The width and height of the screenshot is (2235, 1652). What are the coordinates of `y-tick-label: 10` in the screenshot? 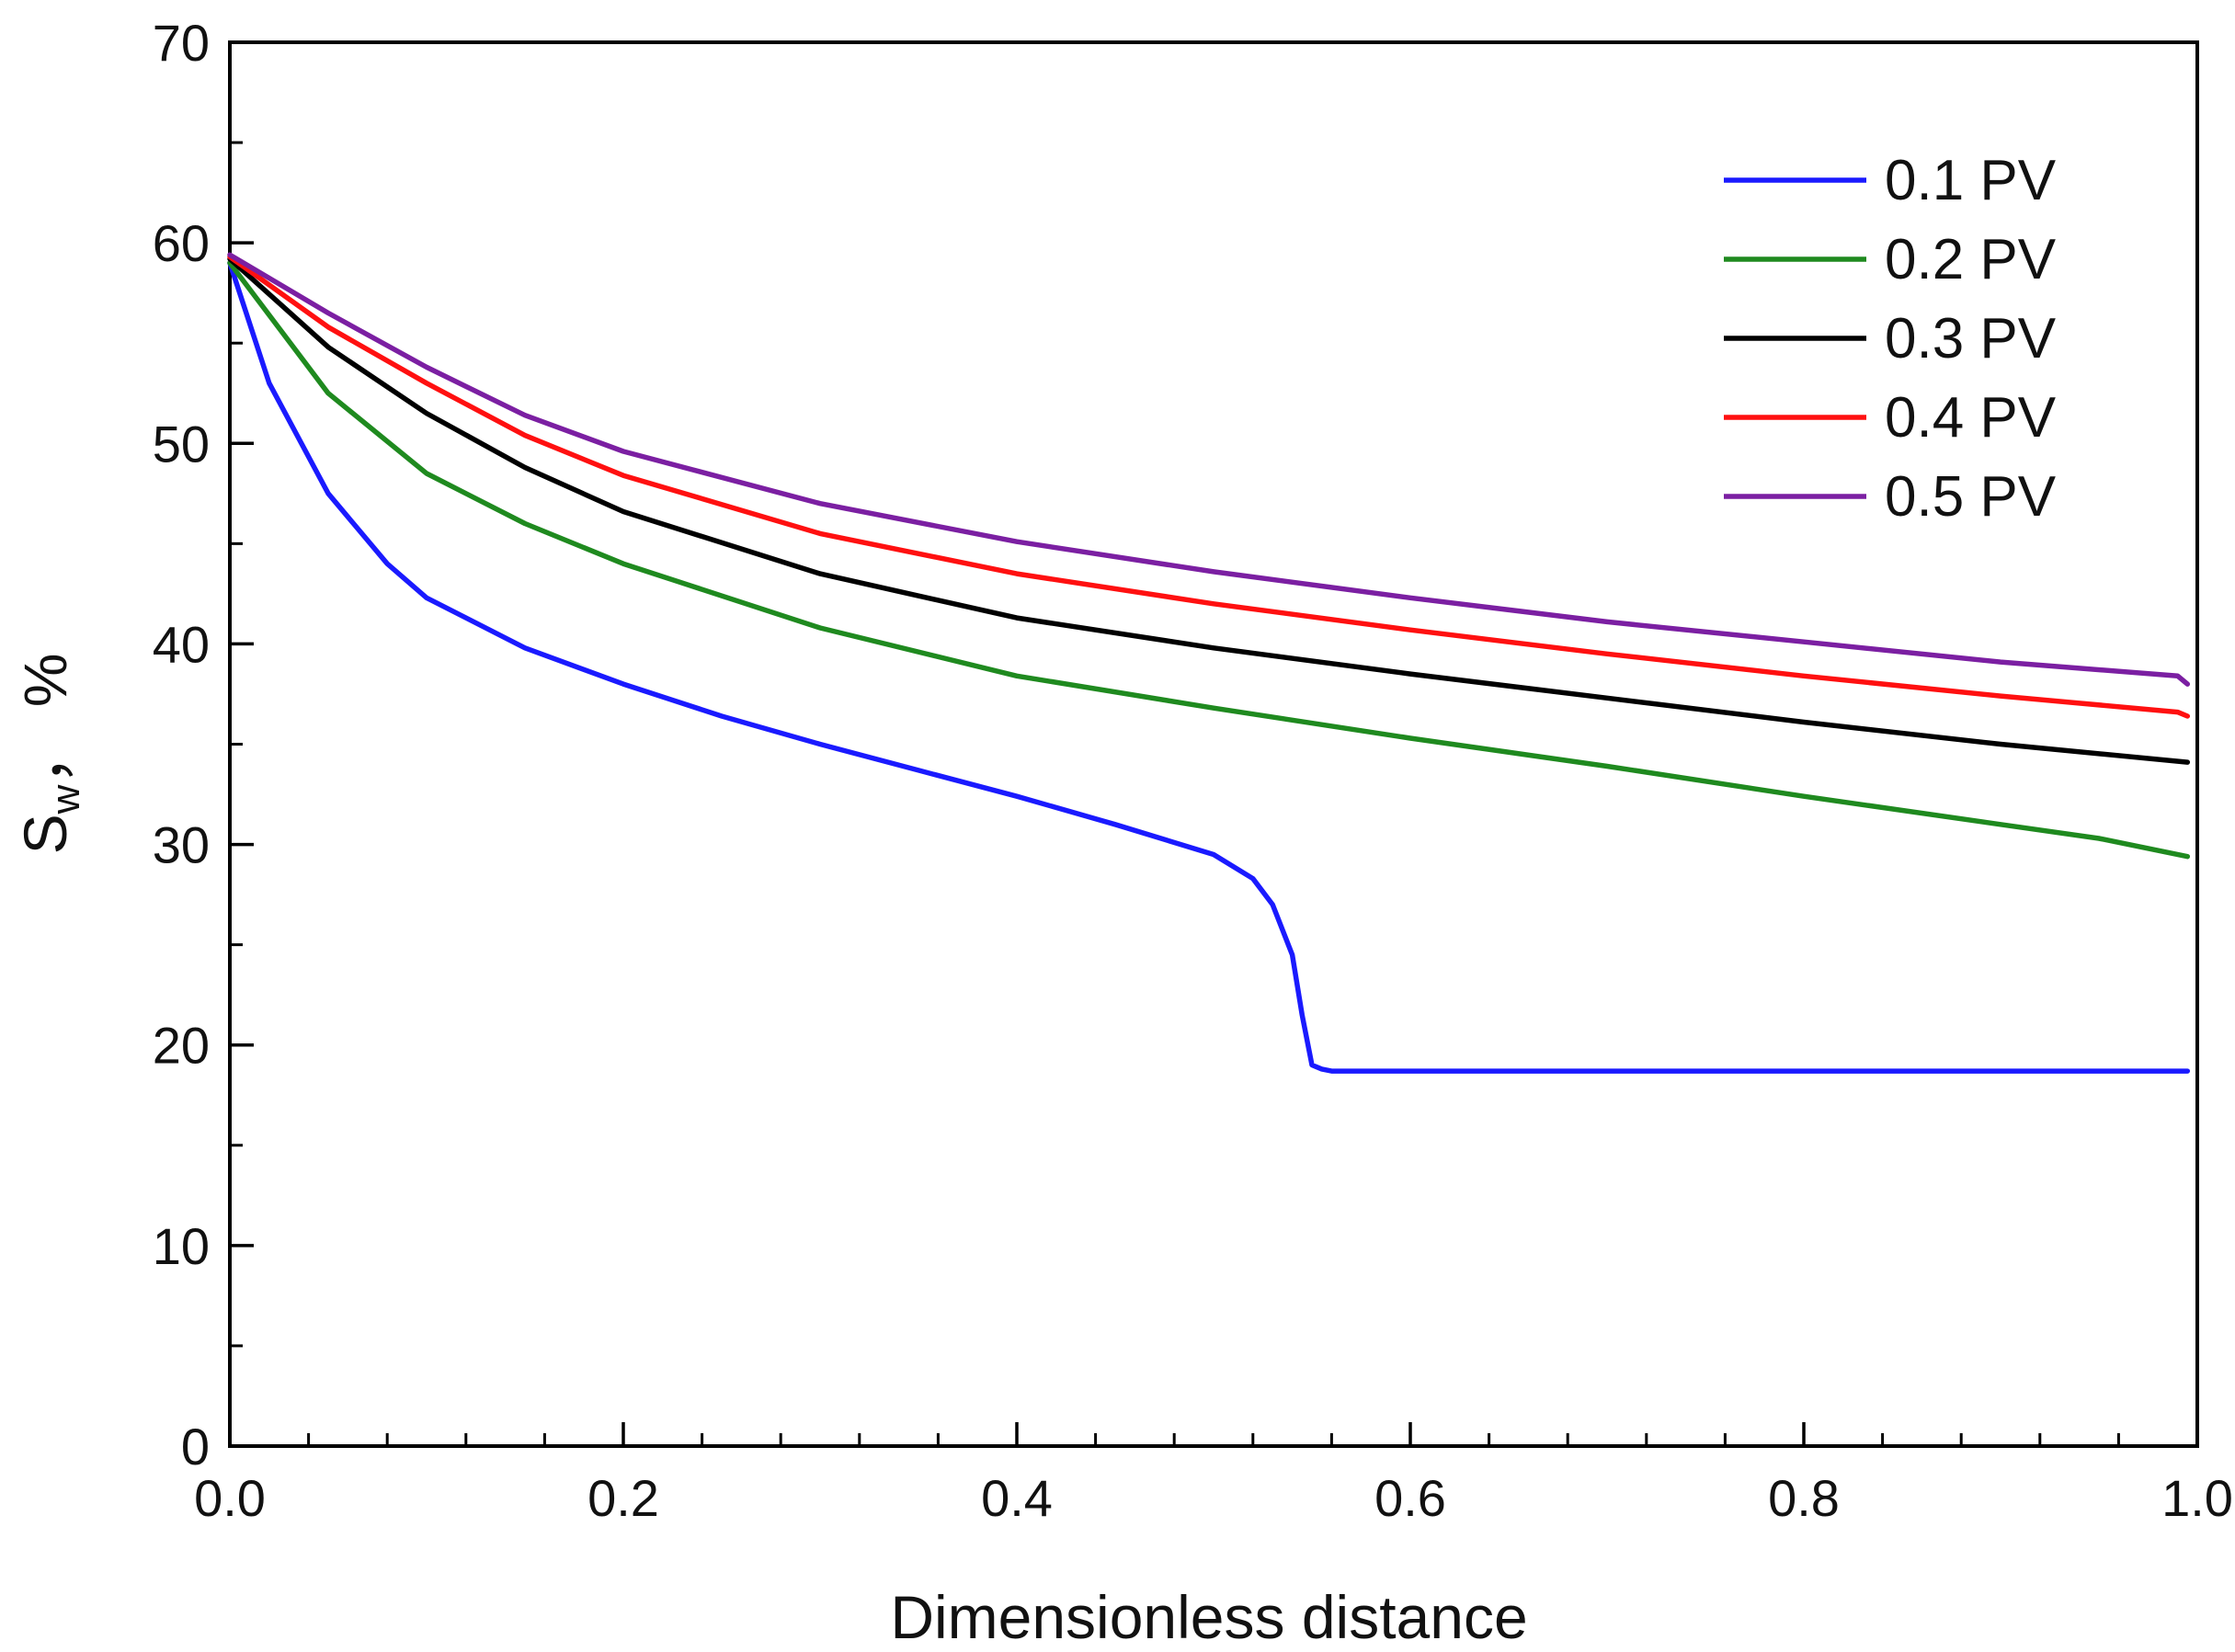 It's located at (181, 1246).